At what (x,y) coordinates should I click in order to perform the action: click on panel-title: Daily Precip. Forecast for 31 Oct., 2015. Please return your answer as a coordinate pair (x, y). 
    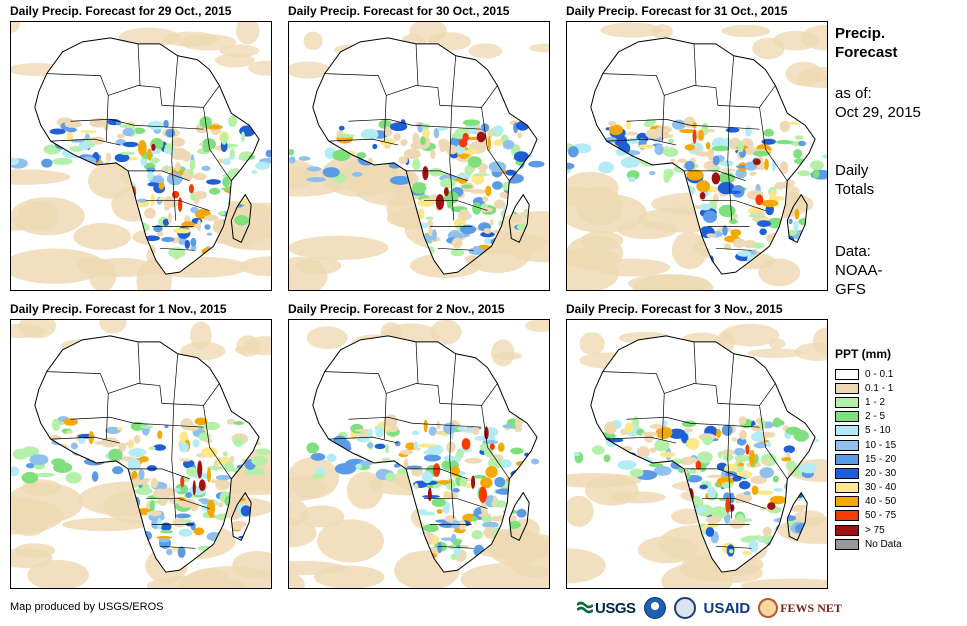
    Looking at the image, I should click on (677, 11).